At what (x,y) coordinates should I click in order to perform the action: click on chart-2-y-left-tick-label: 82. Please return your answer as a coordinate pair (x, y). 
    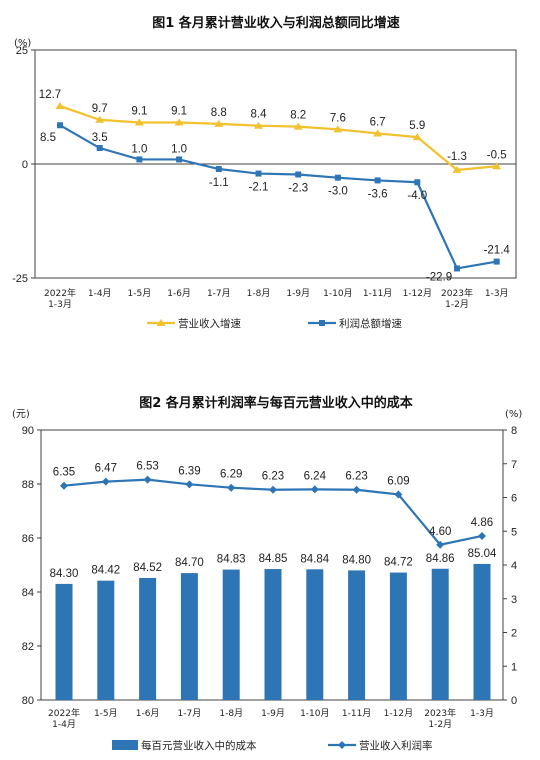
    Looking at the image, I should click on (28, 647).